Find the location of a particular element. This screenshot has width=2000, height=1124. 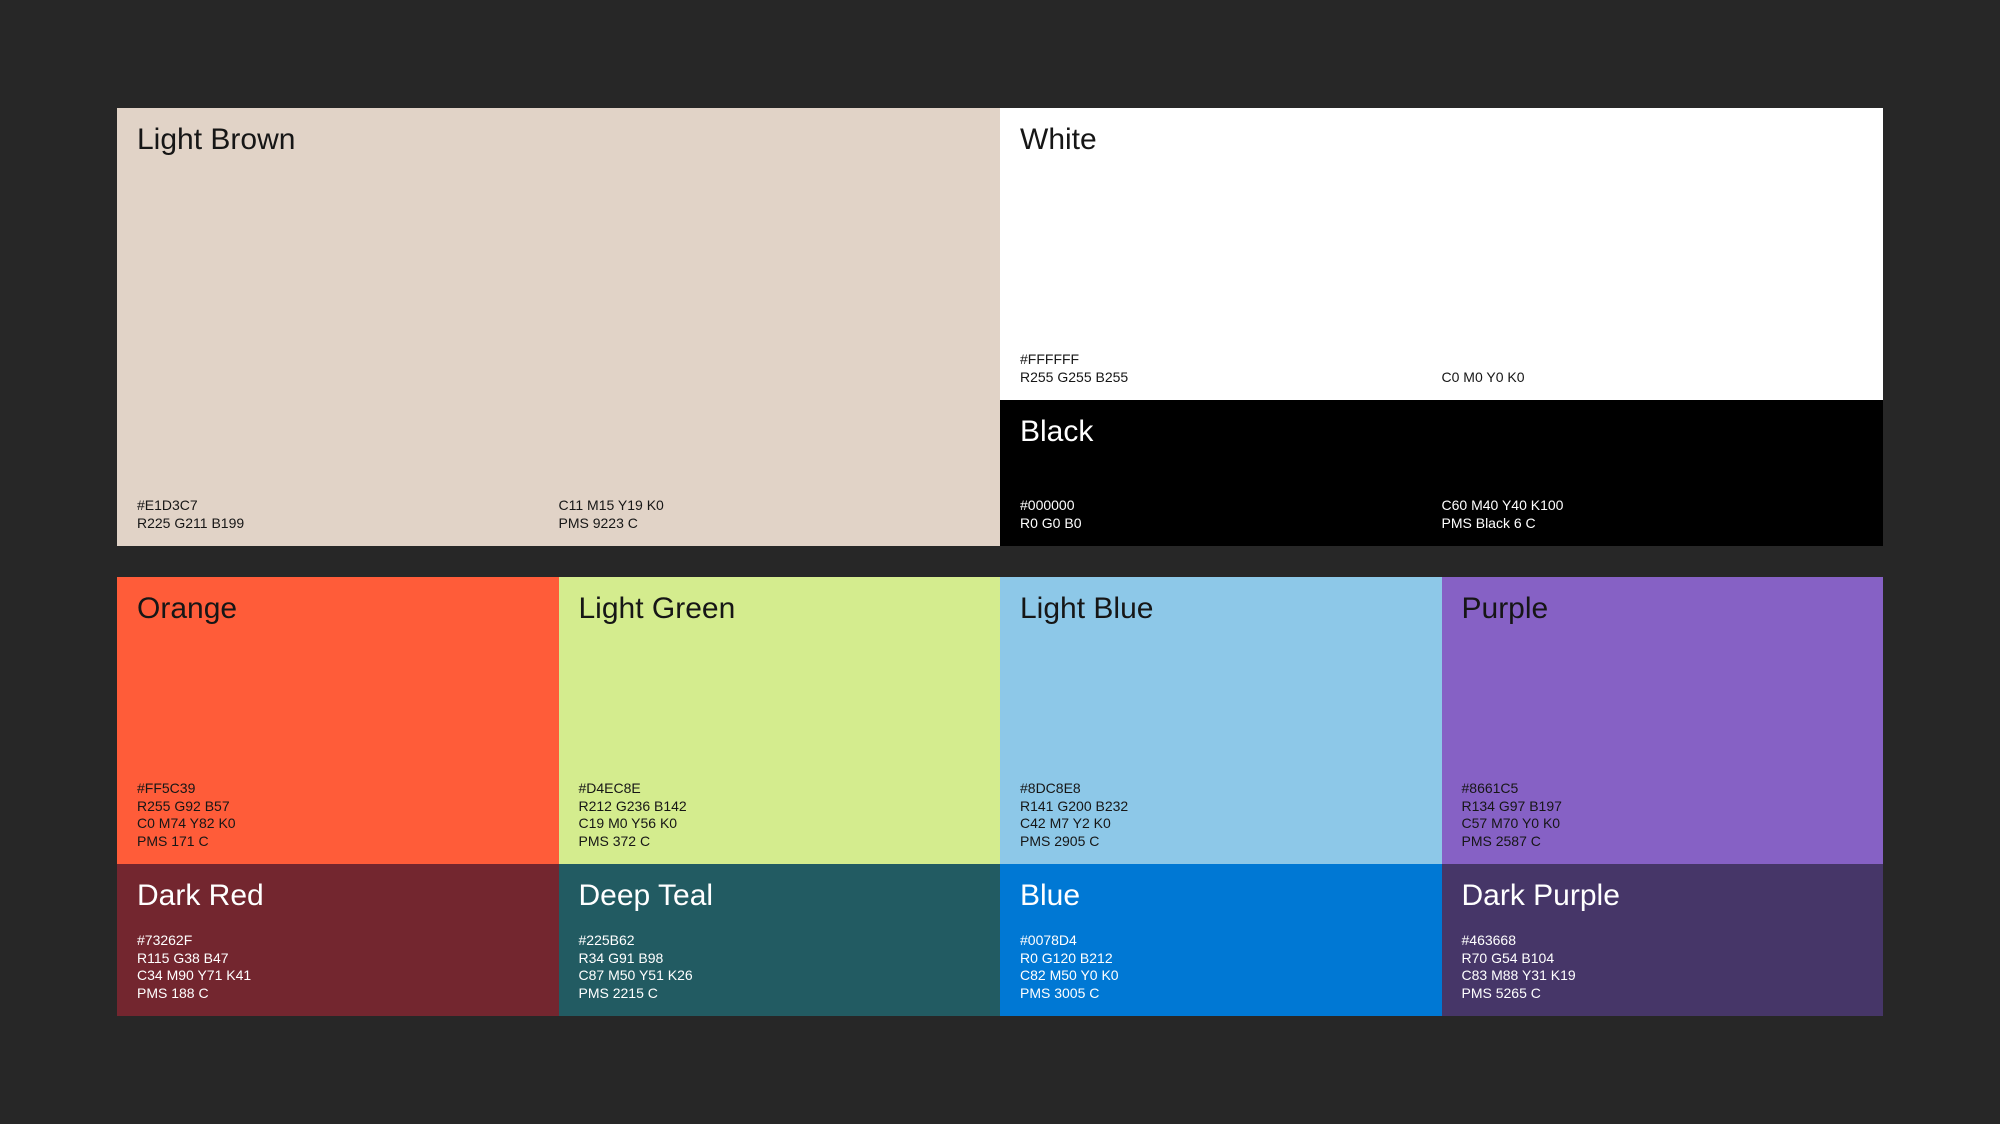

hex-value: #000000 is located at coordinates (1047, 505).